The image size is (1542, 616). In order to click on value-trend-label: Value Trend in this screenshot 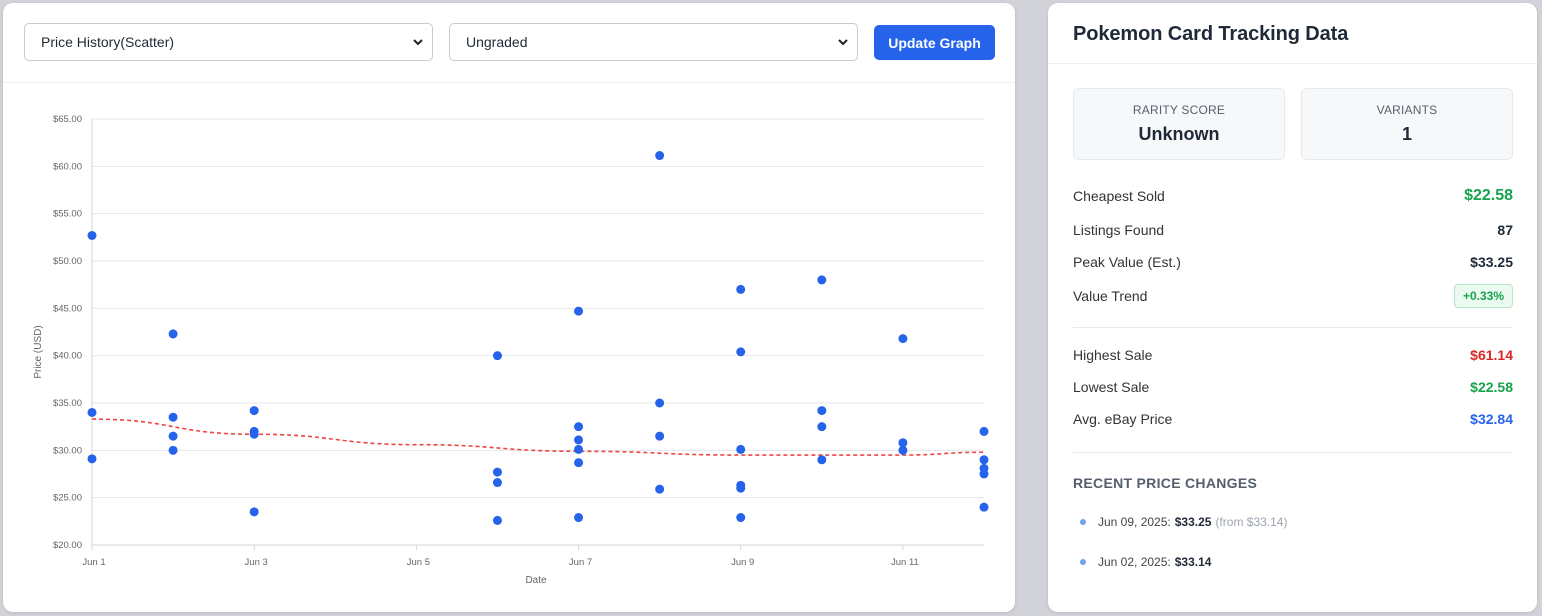, I will do `click(1110, 296)`.